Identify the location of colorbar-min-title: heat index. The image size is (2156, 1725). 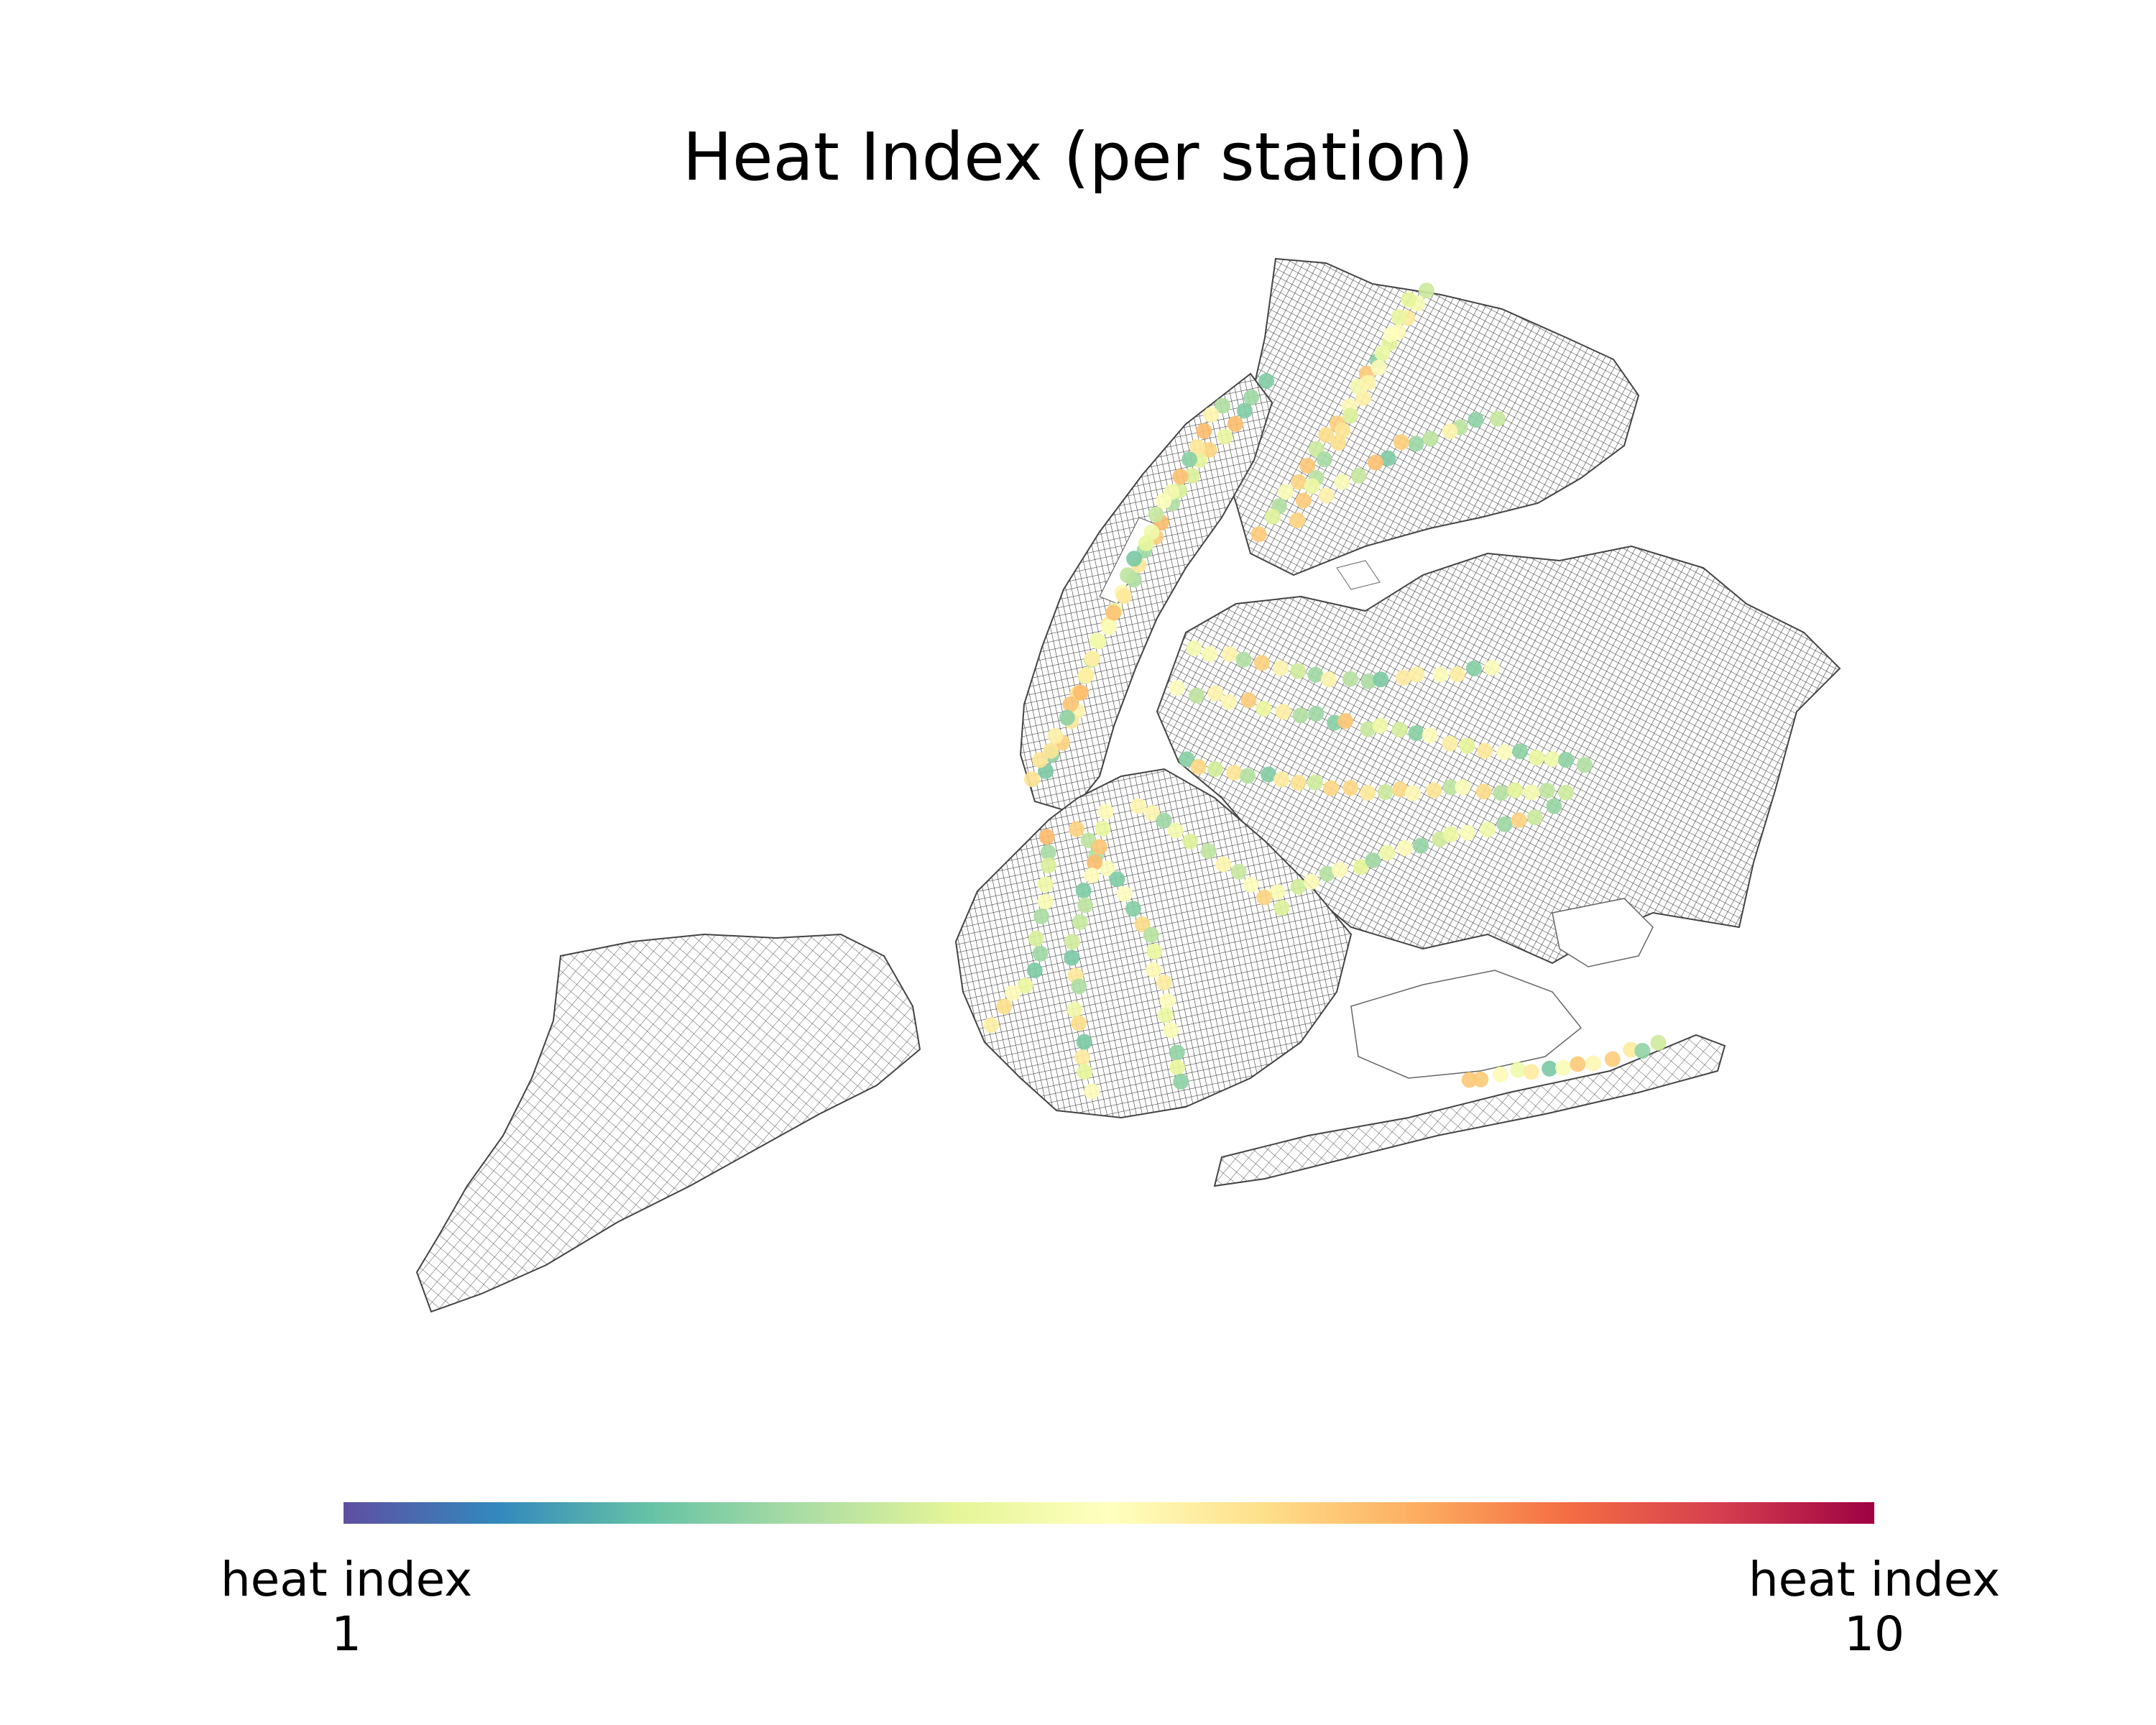
(346, 1579).